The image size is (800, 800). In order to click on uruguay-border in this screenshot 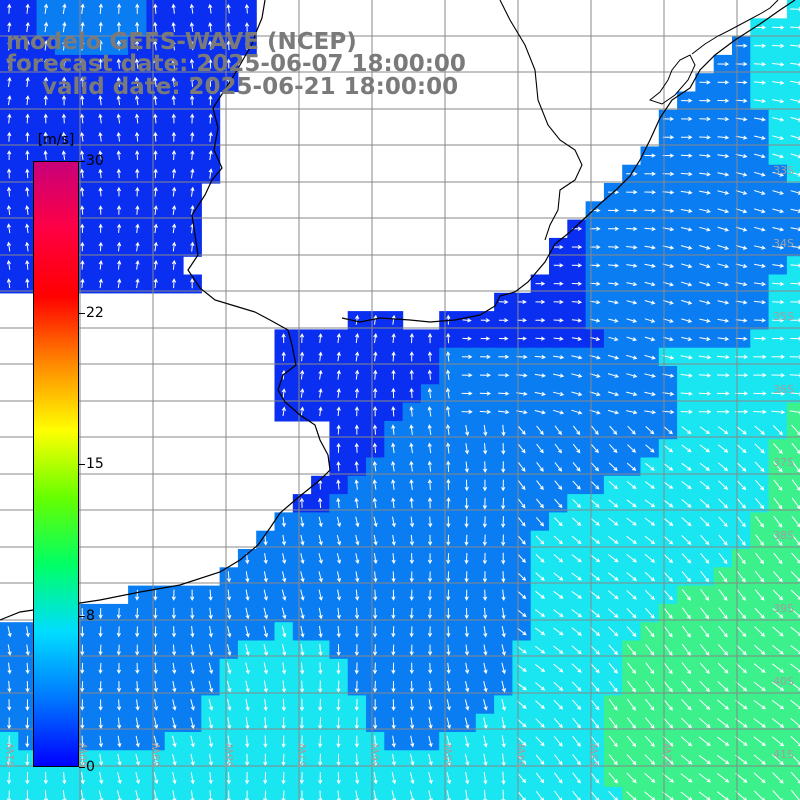, I will do `click(541, 120)`.